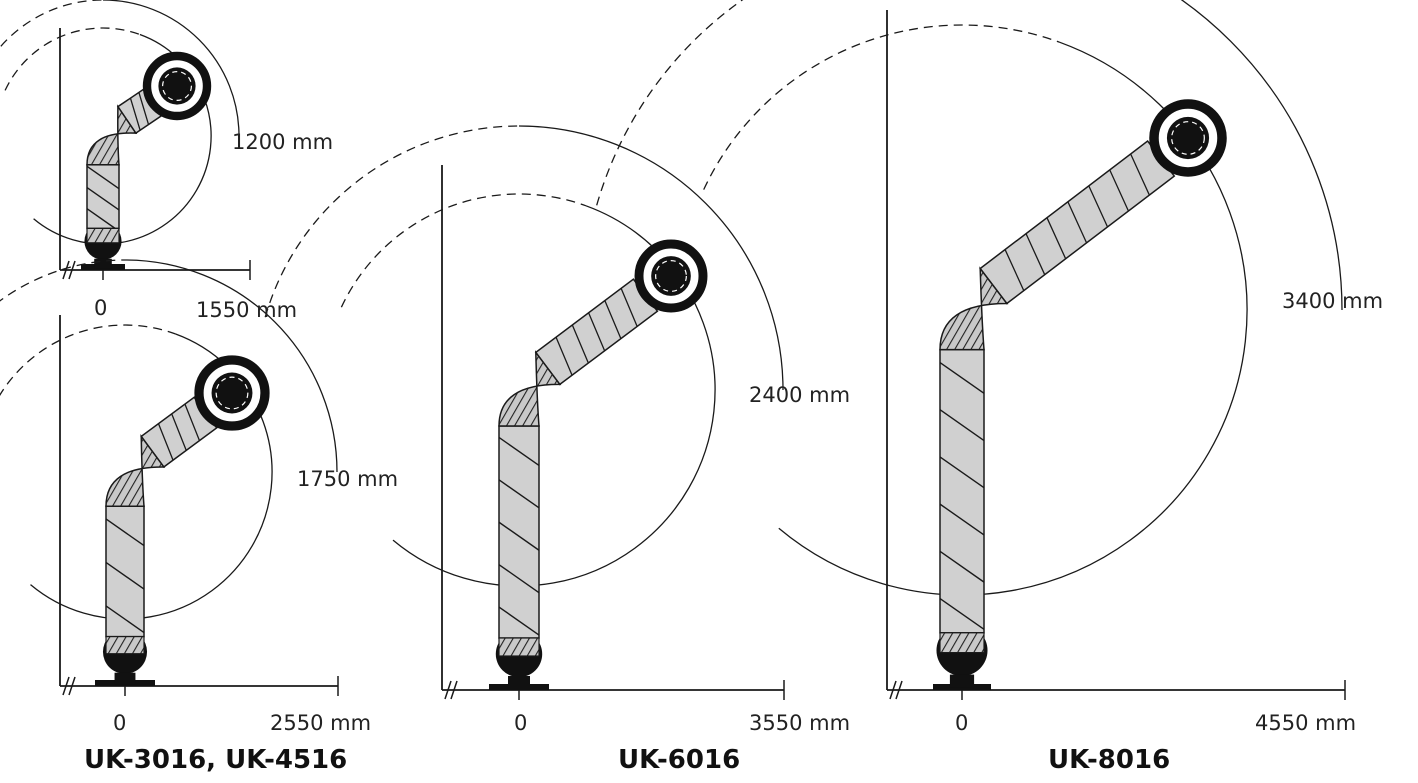 The width and height of the screenshot is (1418, 783). What do you see at coordinates (216, 760) in the screenshot?
I see `model-label-uk3016-uk4516: UK-3016, UK-4516` at bounding box center [216, 760].